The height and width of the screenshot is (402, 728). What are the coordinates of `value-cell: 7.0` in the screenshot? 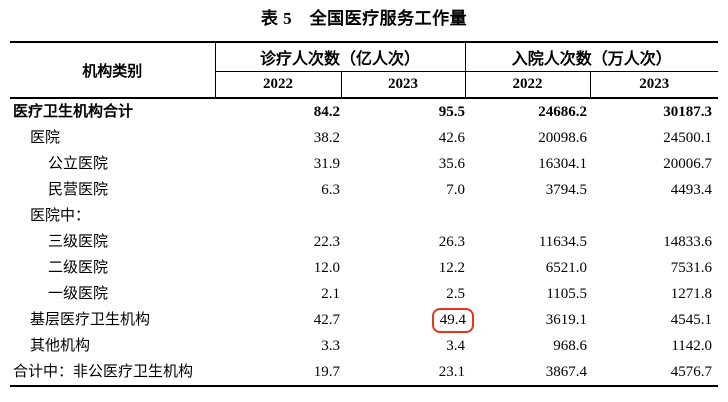 It's located at (456, 190).